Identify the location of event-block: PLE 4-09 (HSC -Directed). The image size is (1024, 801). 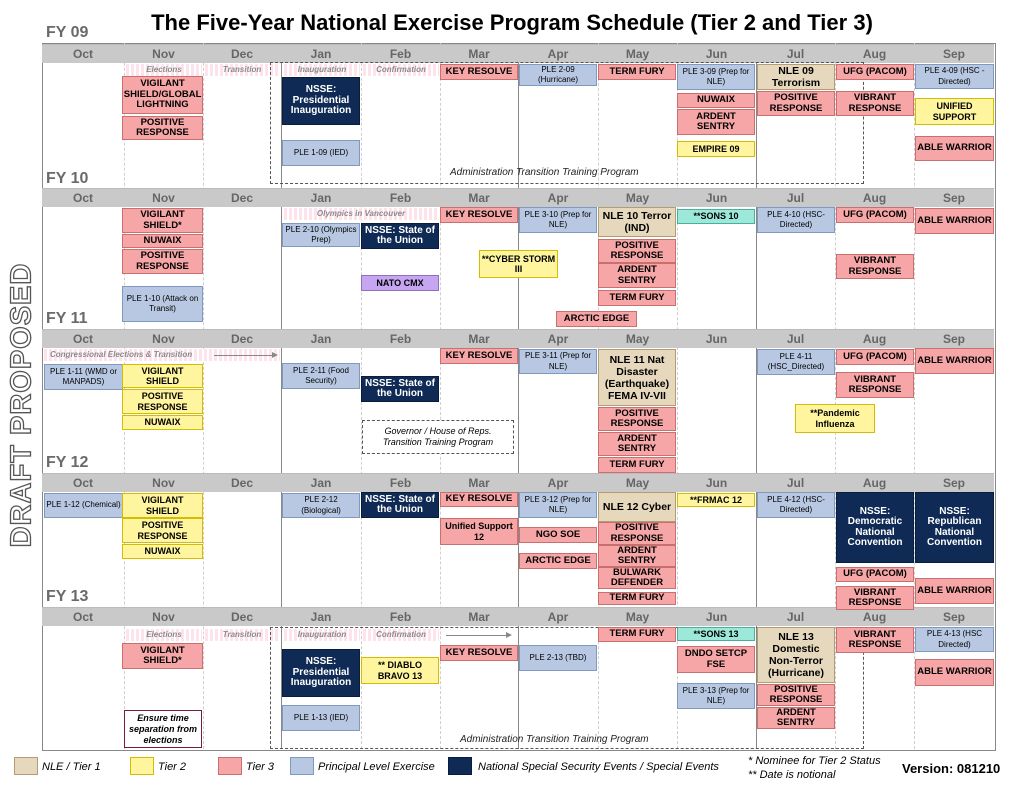
(954, 76).